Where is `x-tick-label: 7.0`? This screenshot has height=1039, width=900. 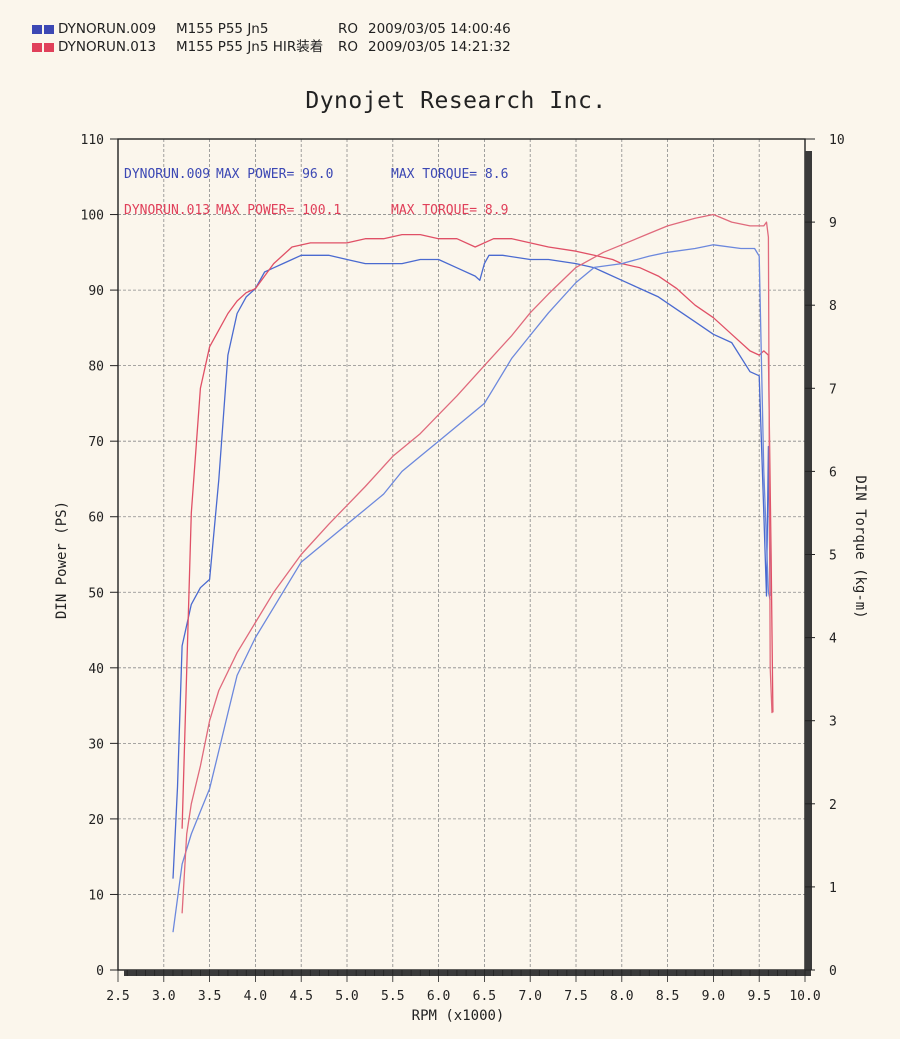 x-tick-label: 7.0 is located at coordinates (529, 996).